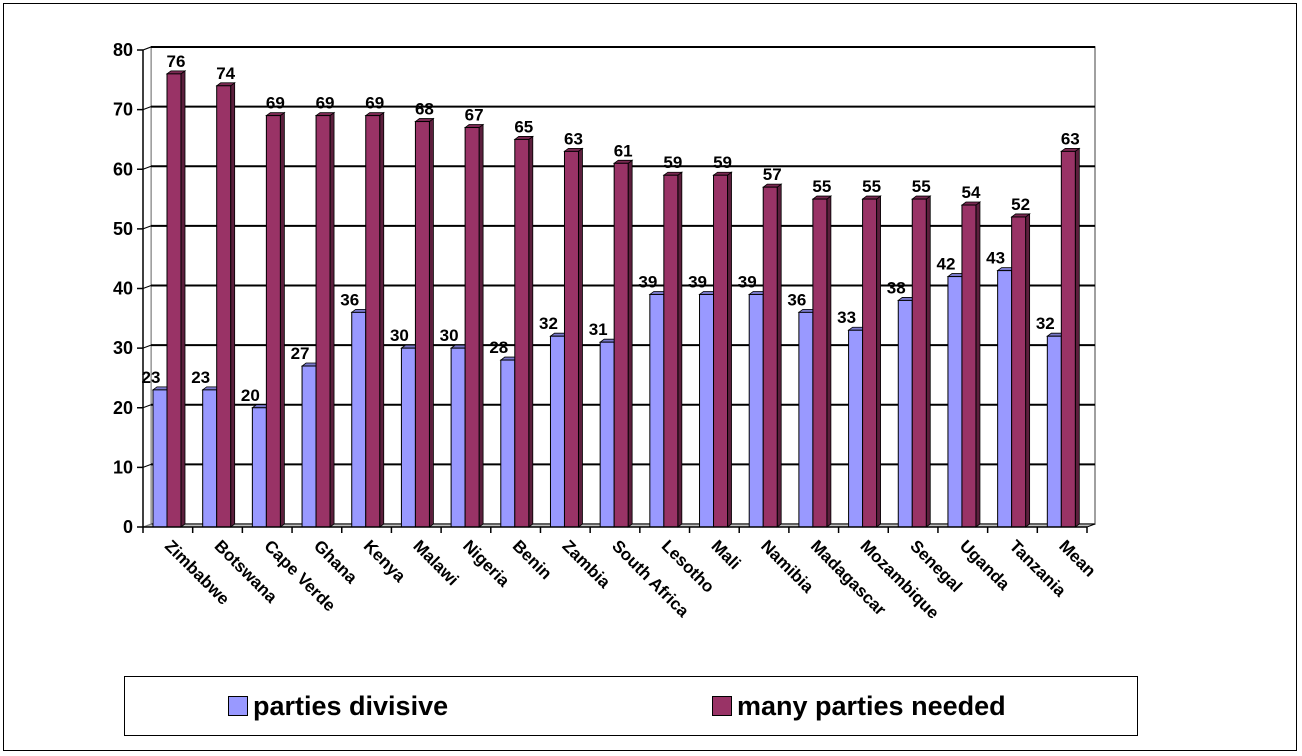 The height and width of the screenshot is (756, 1302). What do you see at coordinates (123, 110) in the screenshot?
I see `y-tick-label: 70` at bounding box center [123, 110].